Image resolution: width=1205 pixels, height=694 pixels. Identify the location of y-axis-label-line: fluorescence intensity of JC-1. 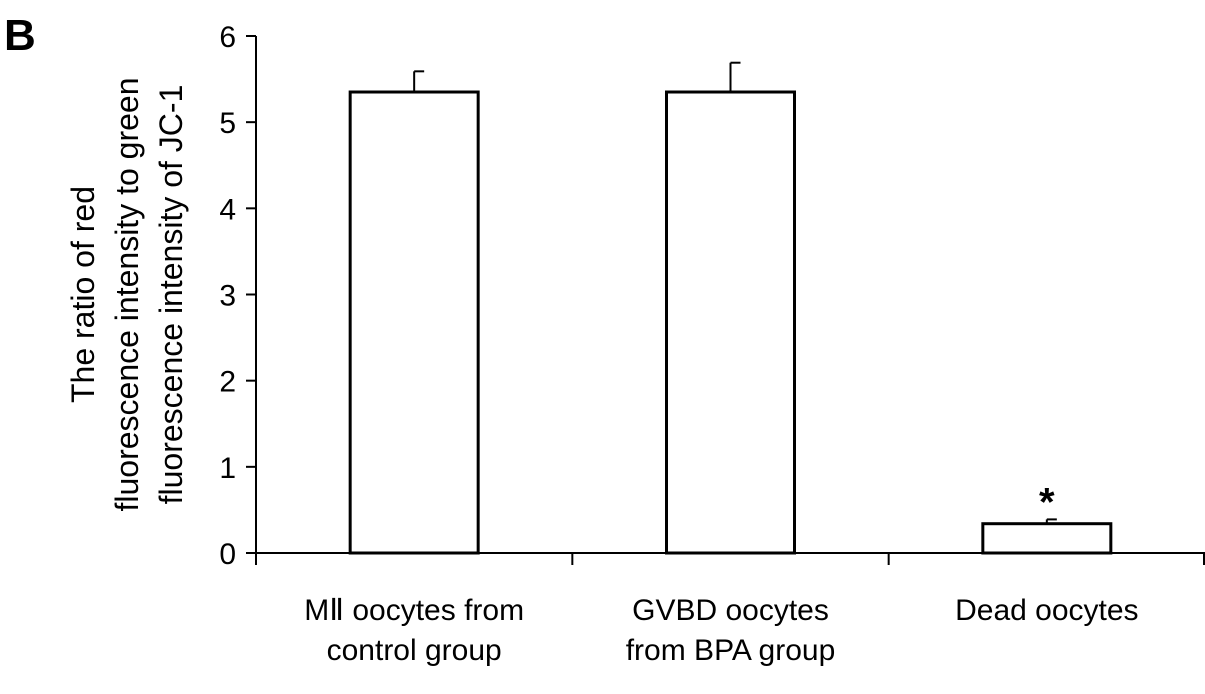
(171, 295).